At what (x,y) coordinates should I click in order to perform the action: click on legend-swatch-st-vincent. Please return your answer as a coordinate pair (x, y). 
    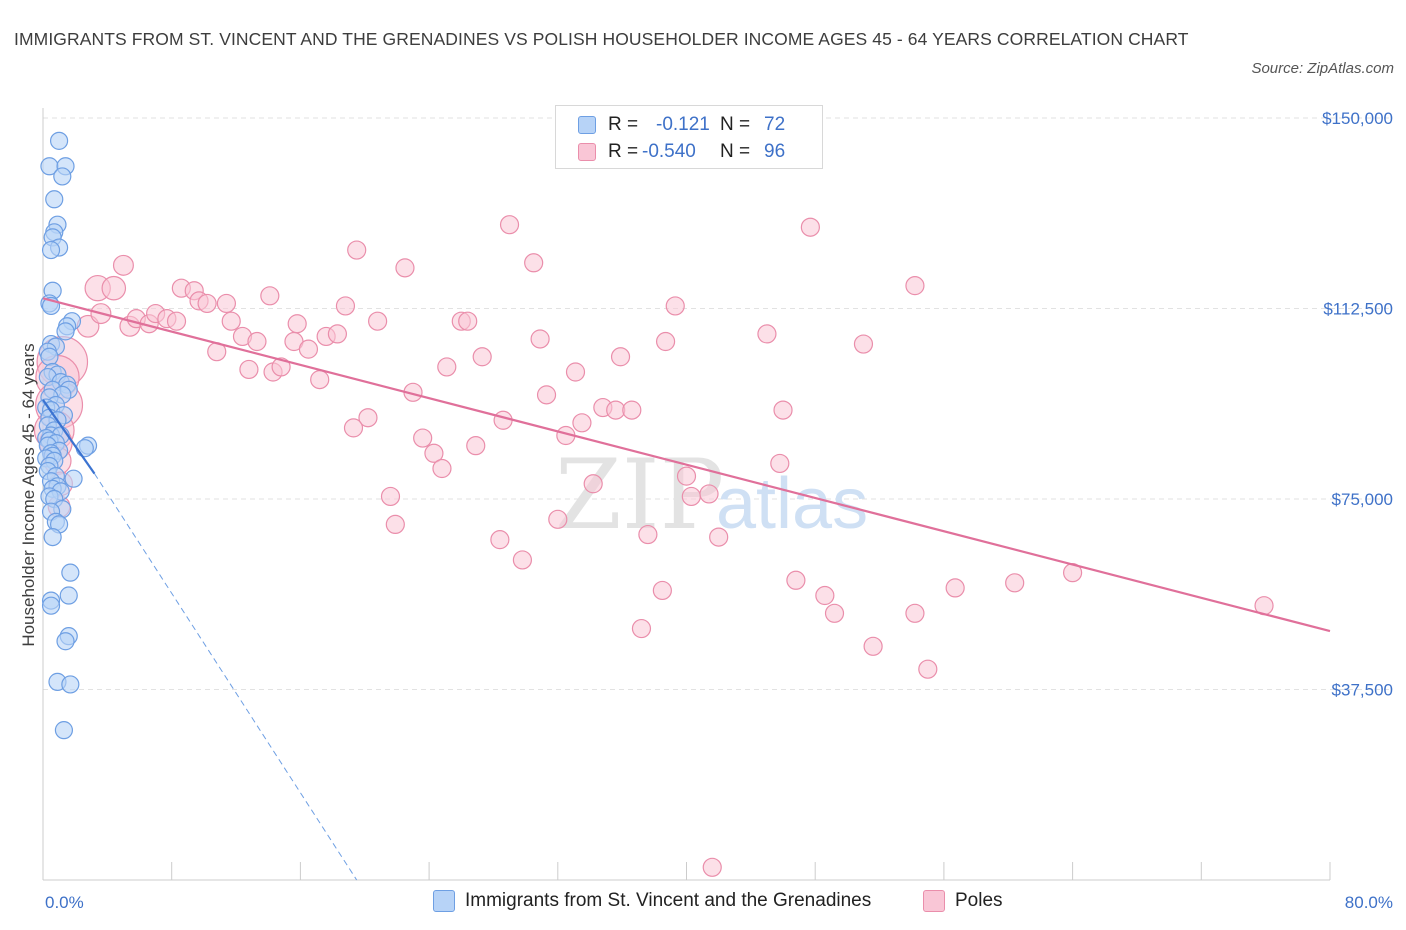
    Looking at the image, I should click on (587, 125).